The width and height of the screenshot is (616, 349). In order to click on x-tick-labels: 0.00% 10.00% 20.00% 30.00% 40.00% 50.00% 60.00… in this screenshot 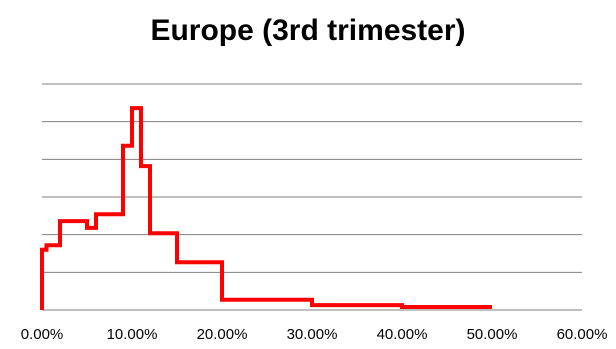, I will do `click(314, 334)`.